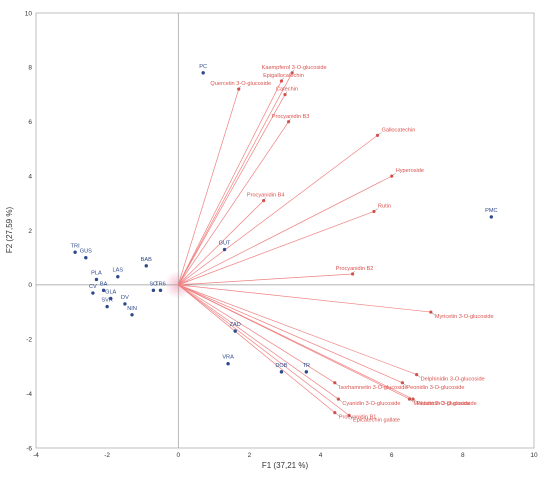 The image size is (550, 486). I want to click on observation-label: PC, so click(203, 67).